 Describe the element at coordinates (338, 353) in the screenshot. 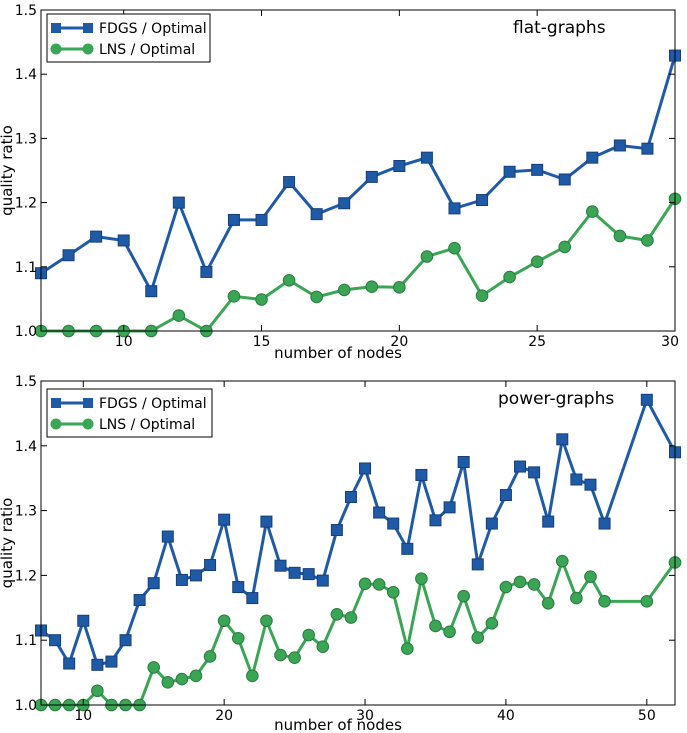

I see `x-axis-label: number of nodes` at that location.